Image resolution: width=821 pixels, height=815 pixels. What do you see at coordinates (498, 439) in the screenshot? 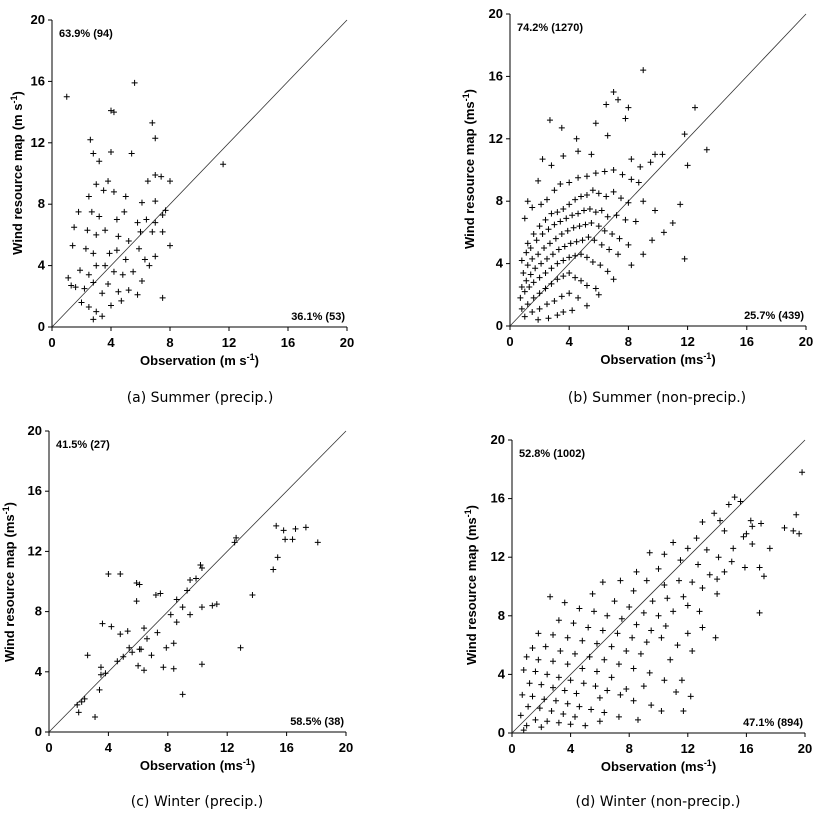
I see `y-tick-label: 20` at bounding box center [498, 439].